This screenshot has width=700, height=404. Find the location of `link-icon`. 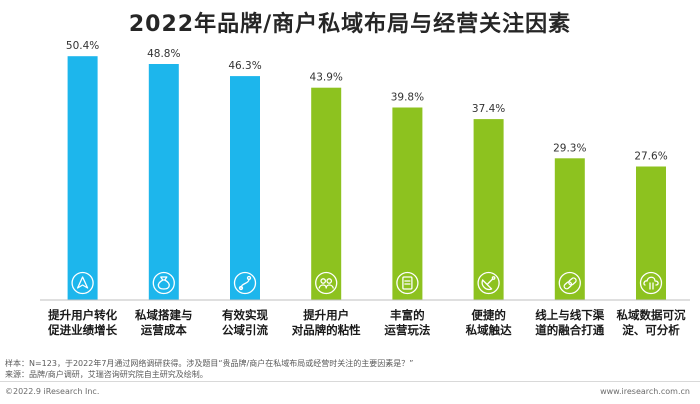

link-icon is located at coordinates (569, 283).